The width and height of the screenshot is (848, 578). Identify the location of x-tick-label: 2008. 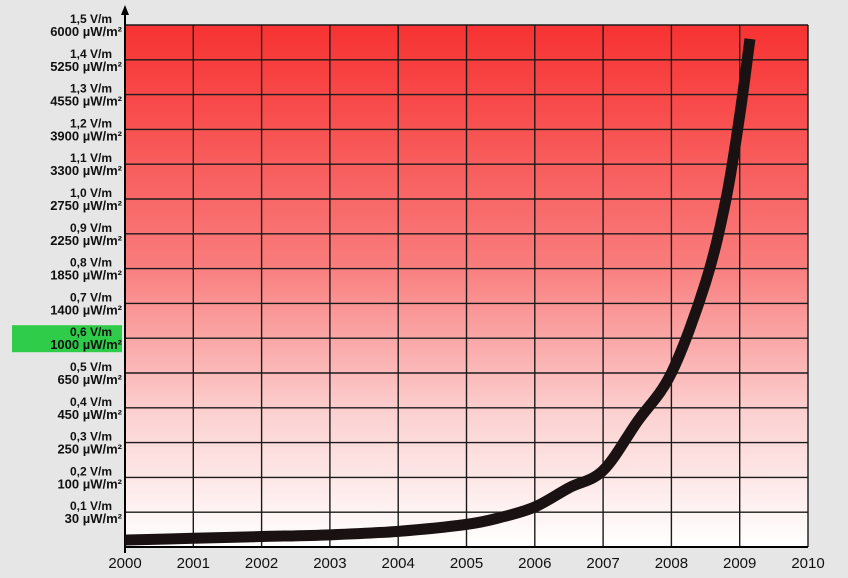
(671, 563).